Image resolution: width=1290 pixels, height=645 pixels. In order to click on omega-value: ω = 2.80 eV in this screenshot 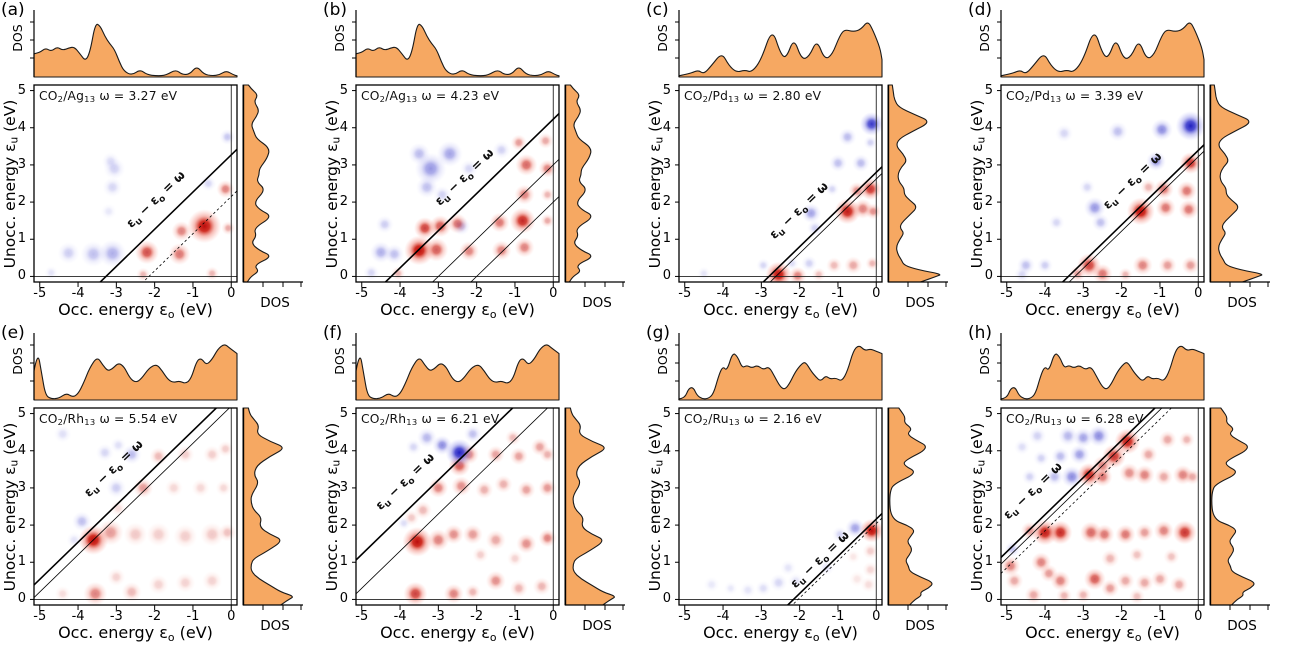, I will do `click(780, 96)`.